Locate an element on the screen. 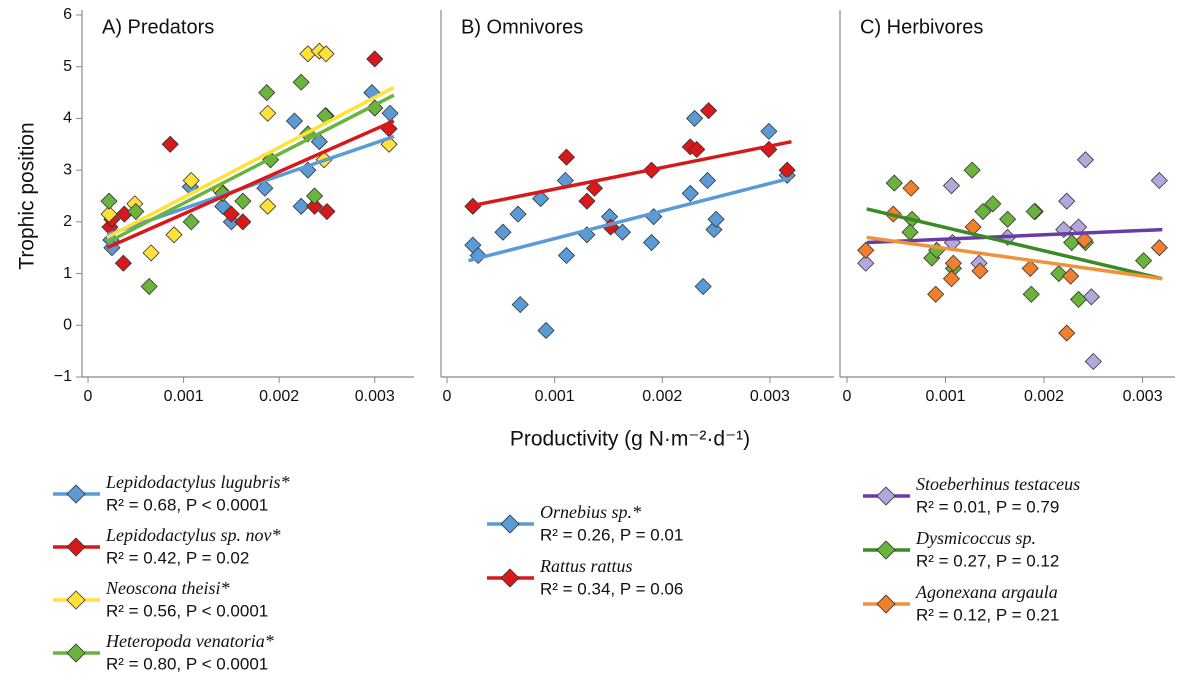 This screenshot has height=683, width=1190. legend-stats: R² = 0.56, P < 0.0001 is located at coordinates (187, 610).